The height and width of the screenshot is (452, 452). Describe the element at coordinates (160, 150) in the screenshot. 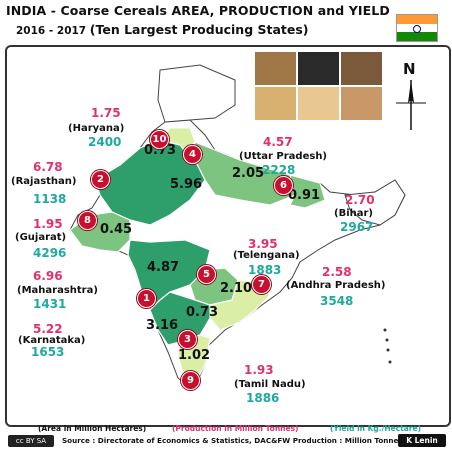

I see `area-value-haryana: 0.73` at that location.